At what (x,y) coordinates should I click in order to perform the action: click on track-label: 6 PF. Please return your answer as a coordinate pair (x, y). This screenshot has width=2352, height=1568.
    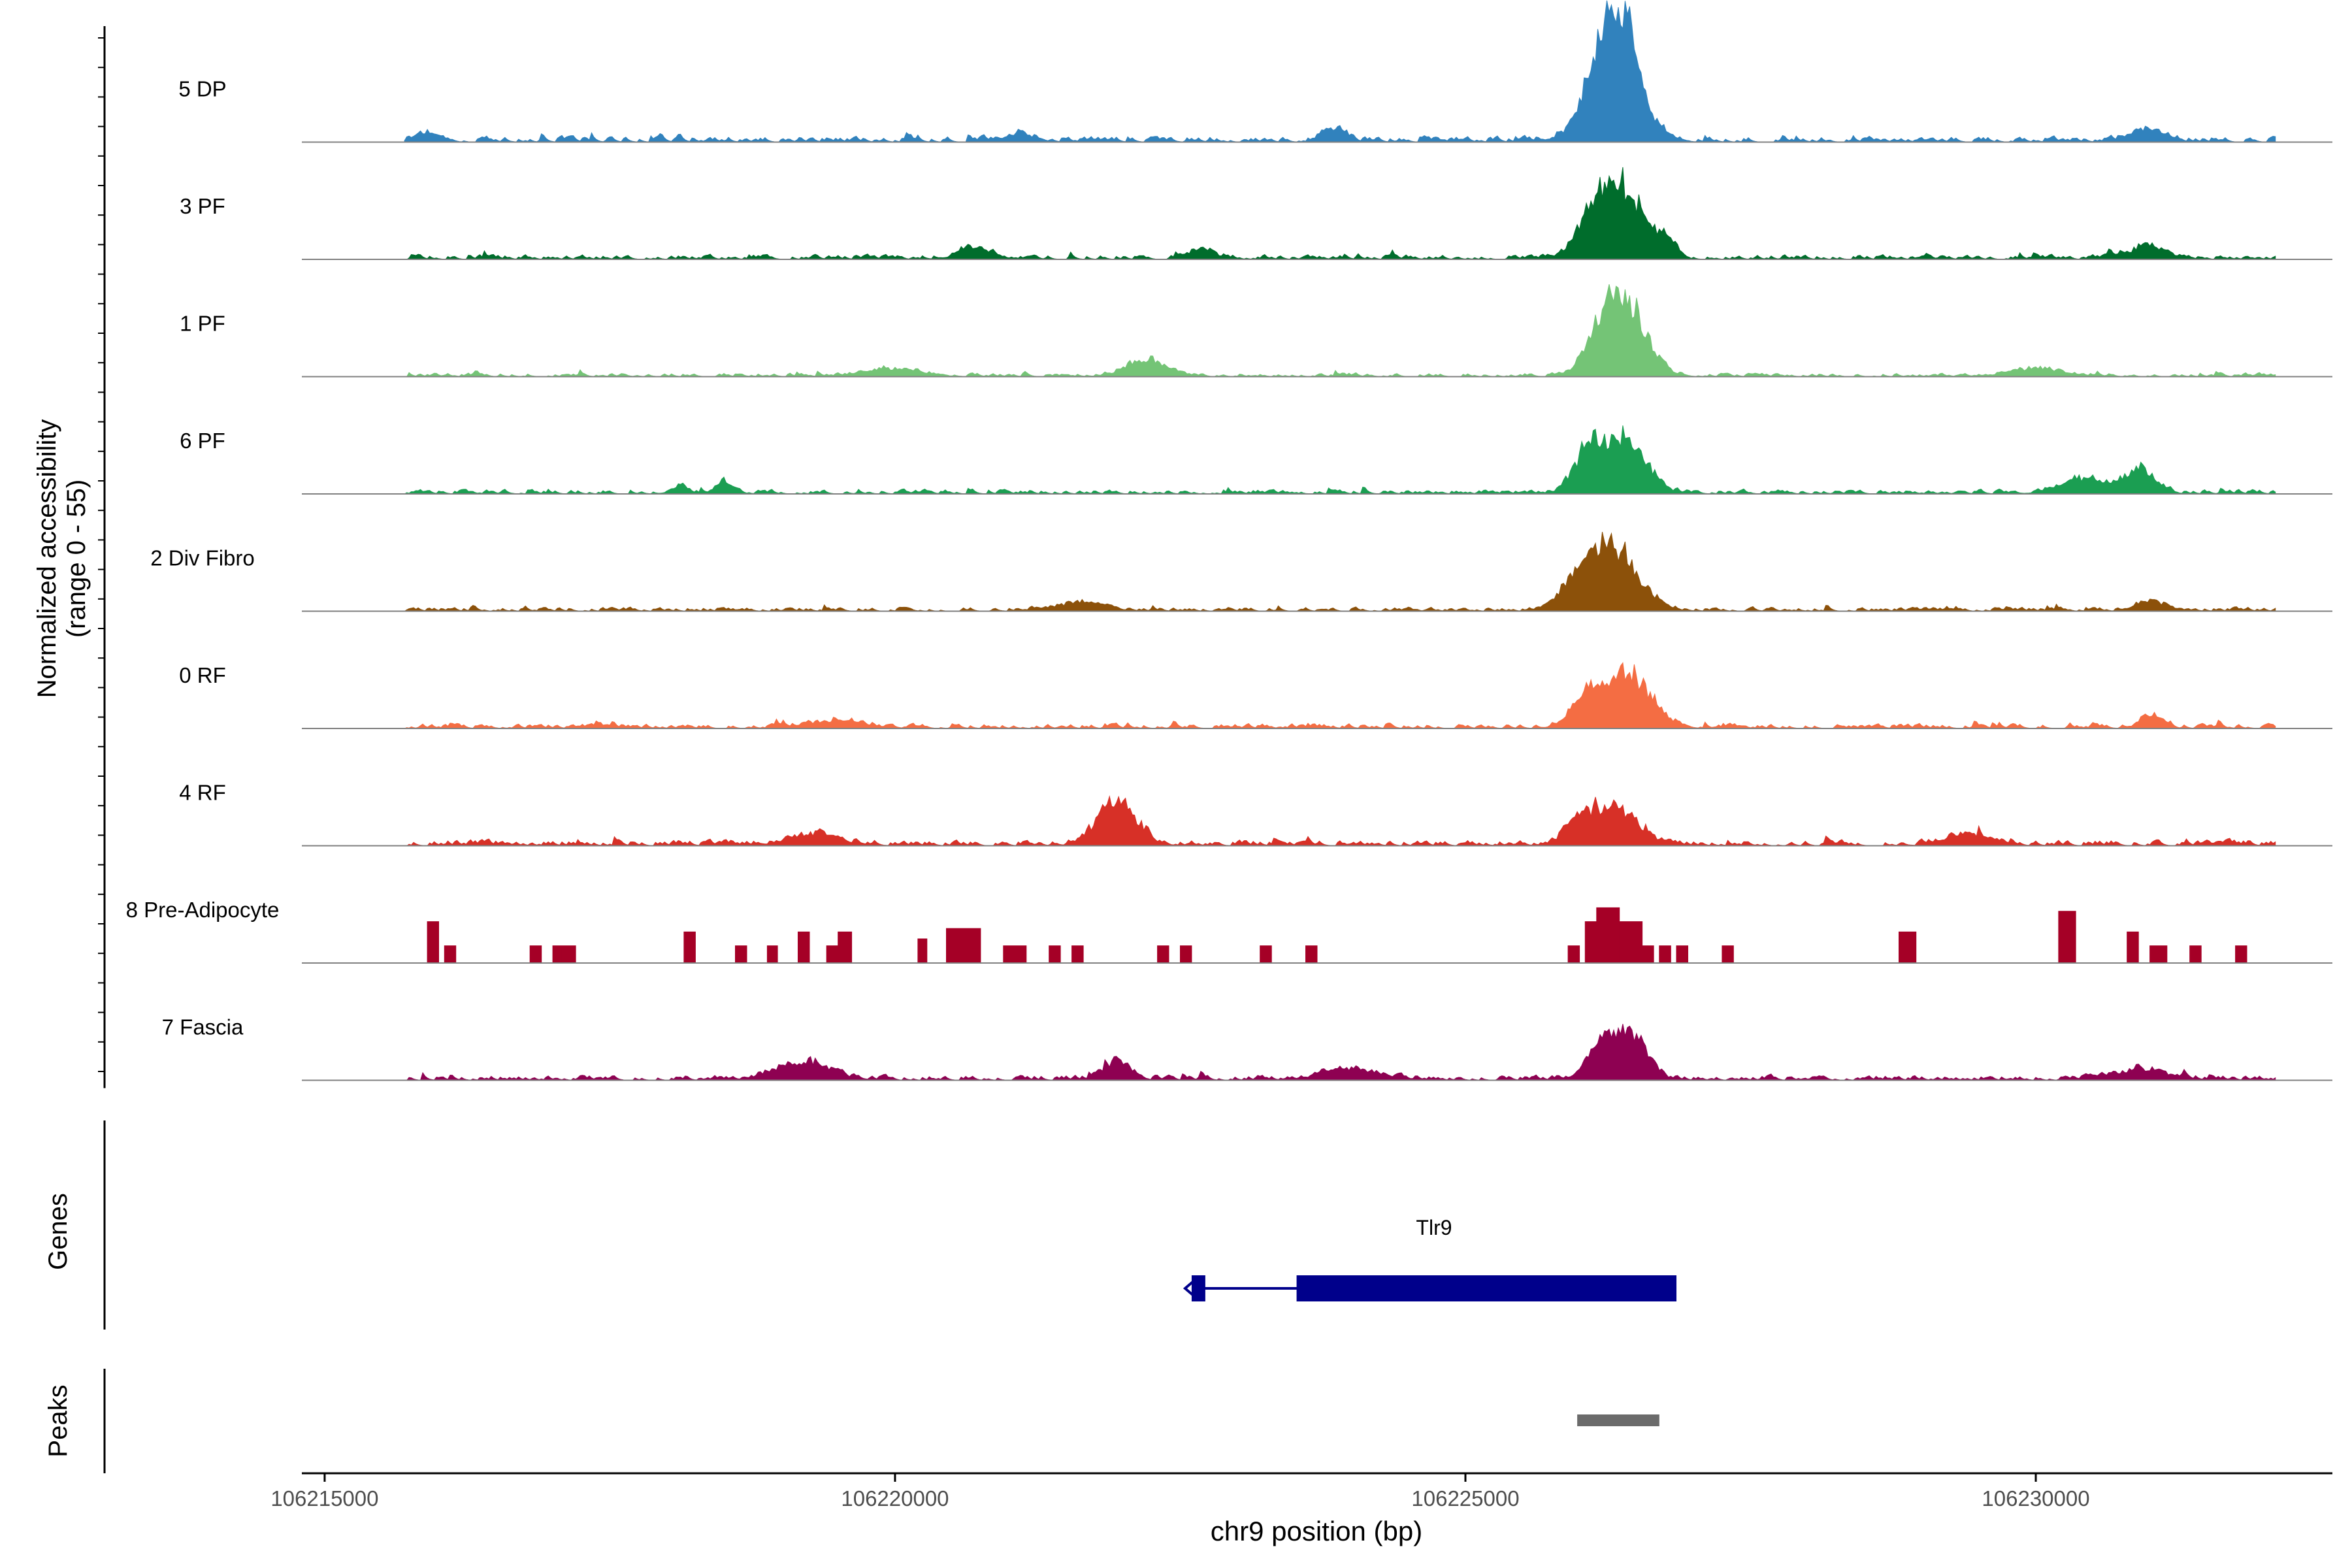
    Looking at the image, I should click on (202, 441).